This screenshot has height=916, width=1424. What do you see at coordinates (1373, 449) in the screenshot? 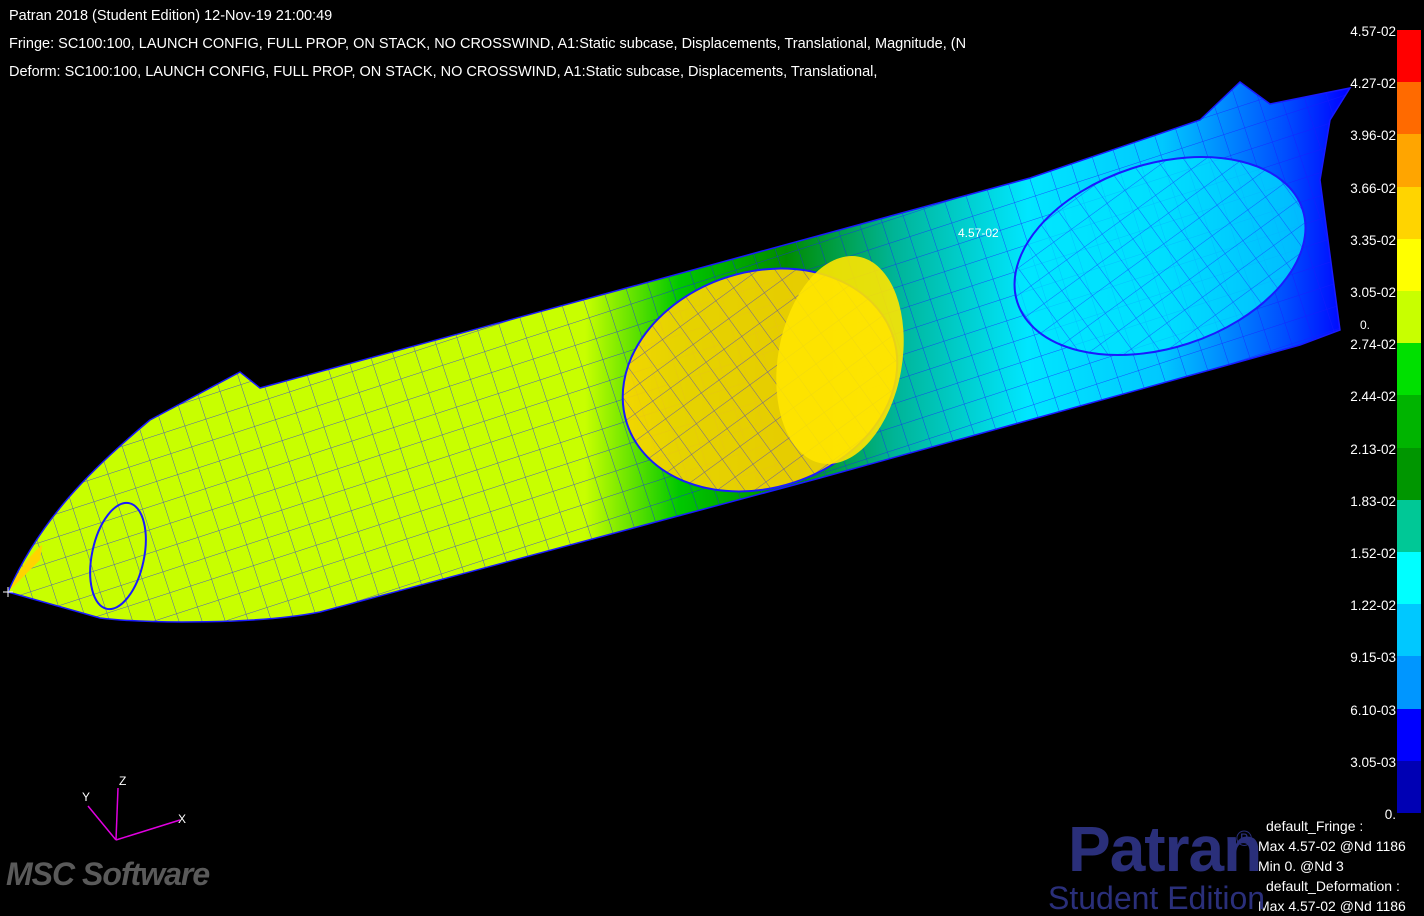
I see `legend-value: 2.13-02` at bounding box center [1373, 449].